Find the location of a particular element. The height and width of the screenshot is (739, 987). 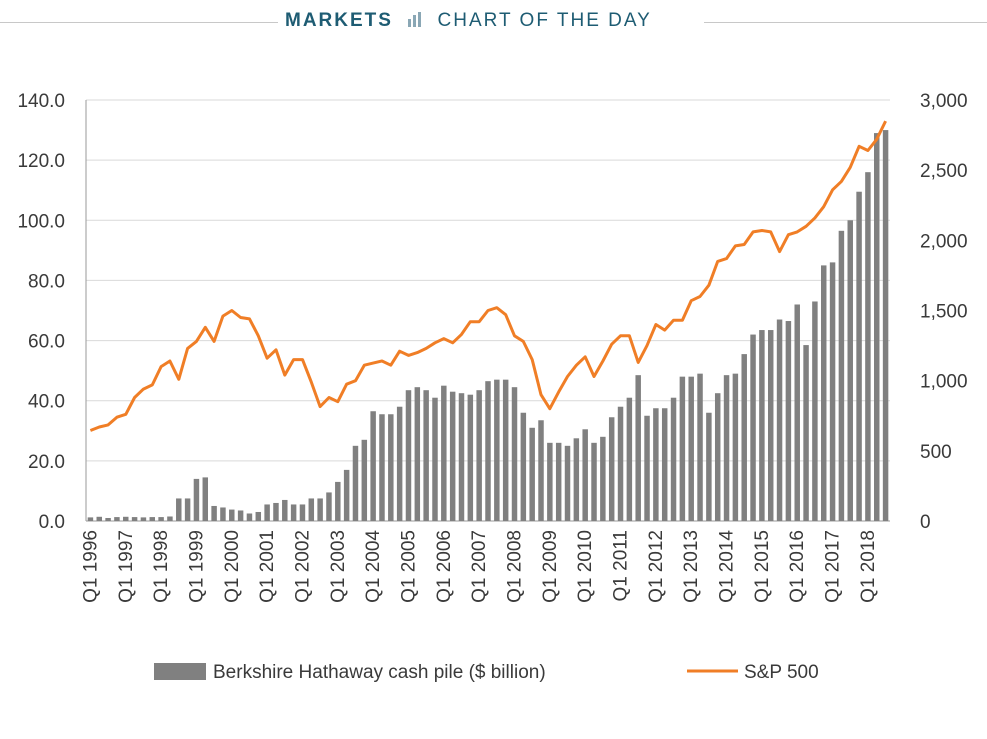

right-tick-label: 0 is located at coordinates (925, 522).